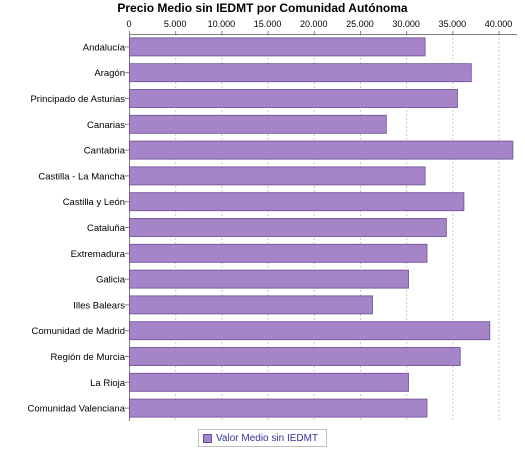 This screenshot has width=525, height=450. What do you see at coordinates (78, 331) in the screenshot?
I see `category-label: Comunidad de Madrid` at bounding box center [78, 331].